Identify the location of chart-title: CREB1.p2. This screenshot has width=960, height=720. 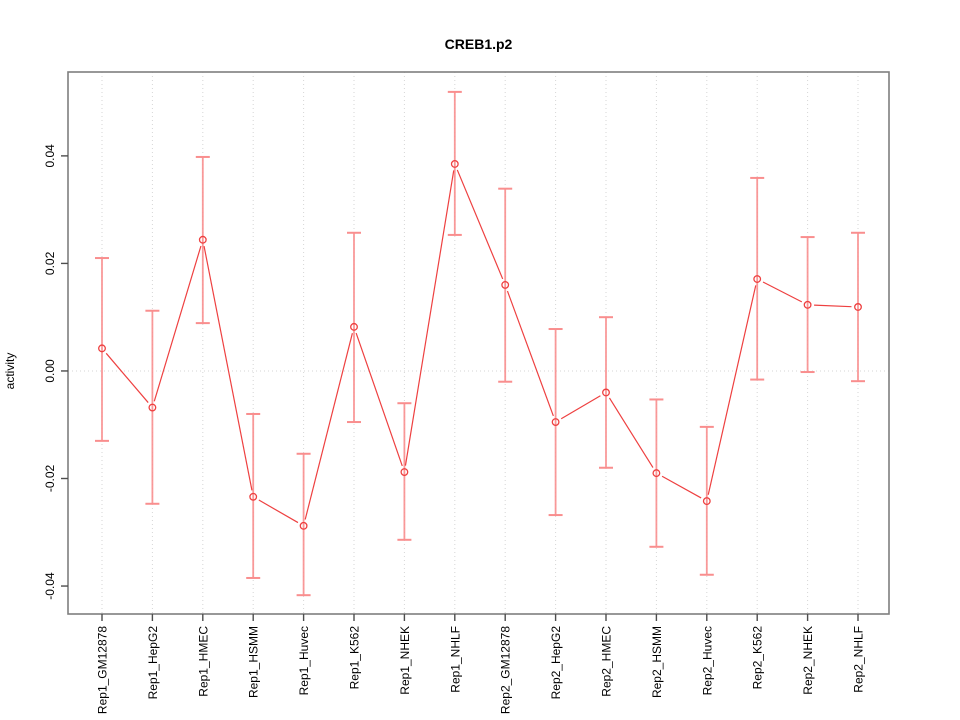
(478, 44).